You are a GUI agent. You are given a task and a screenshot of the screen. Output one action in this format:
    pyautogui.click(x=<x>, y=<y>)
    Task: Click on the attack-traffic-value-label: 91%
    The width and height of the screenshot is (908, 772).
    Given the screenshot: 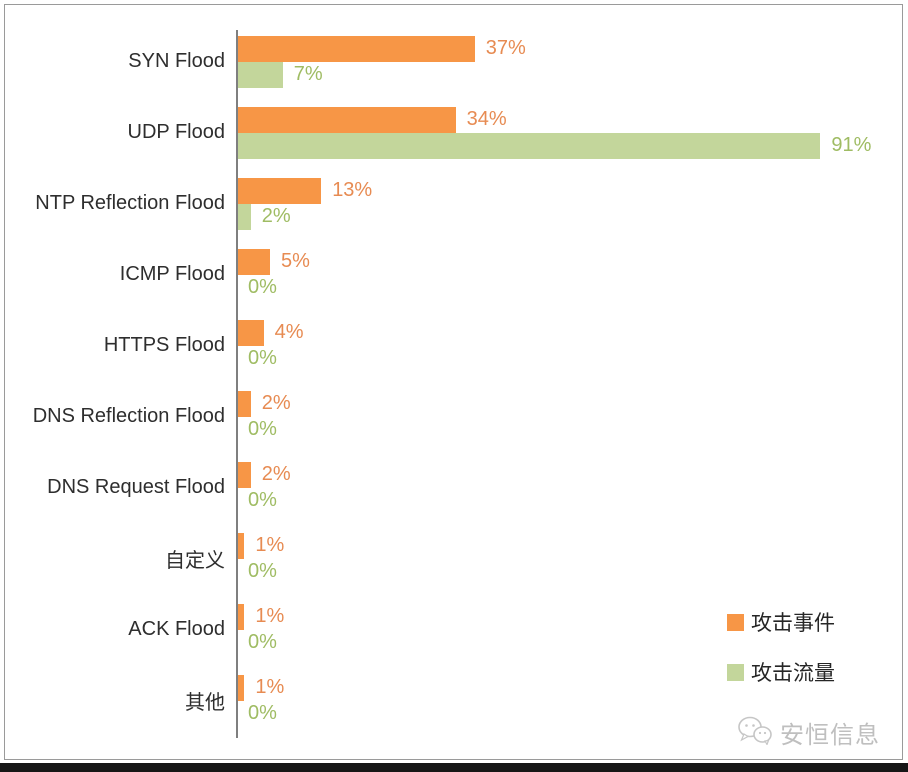 What is the action you would take?
    pyautogui.click(x=851, y=145)
    